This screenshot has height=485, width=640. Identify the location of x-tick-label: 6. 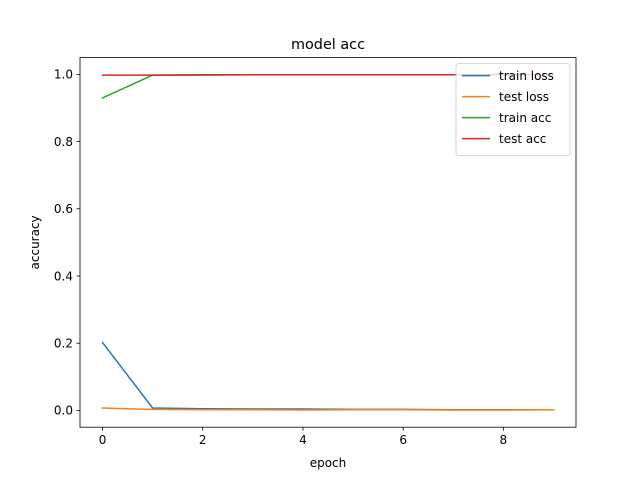
(403, 440).